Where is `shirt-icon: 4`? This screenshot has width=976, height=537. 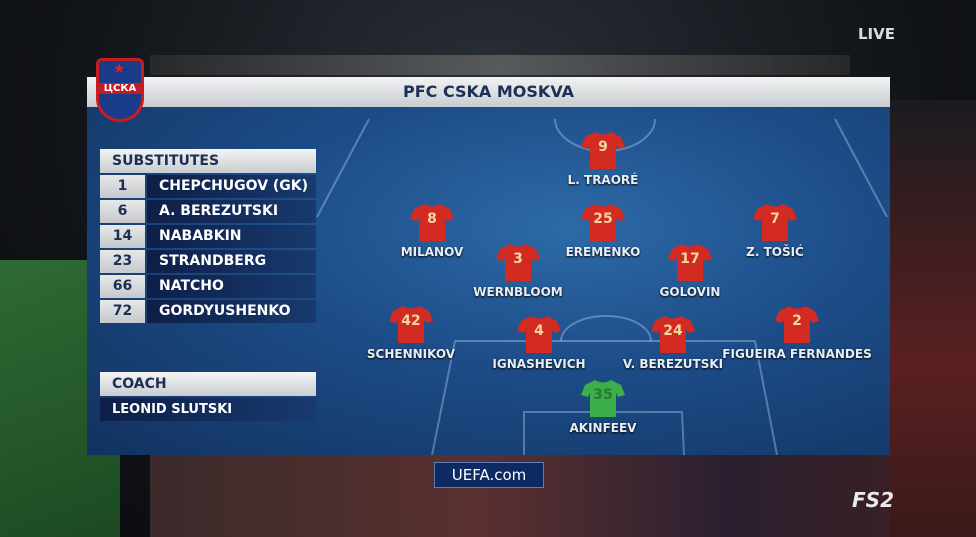 shirt-icon: 4 is located at coordinates (539, 334).